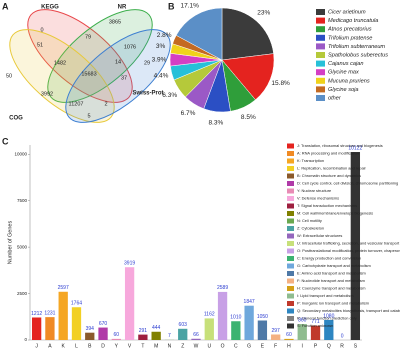 Image resolution: width=400 pixels, height=355 pixels. I want to click on venn-set, so click(80, 56).